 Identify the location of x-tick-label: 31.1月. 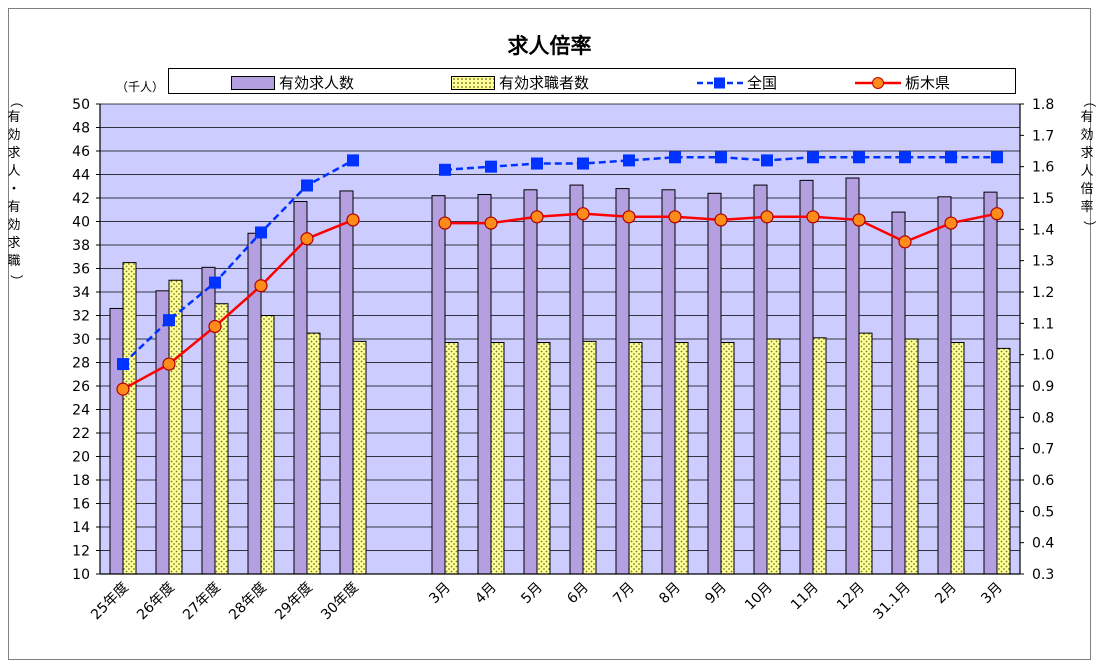
(892, 601).